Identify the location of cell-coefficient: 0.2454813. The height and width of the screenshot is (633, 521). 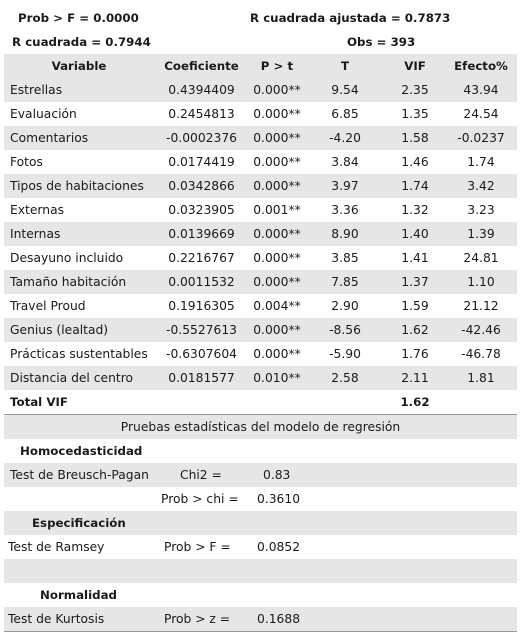
(201, 114).